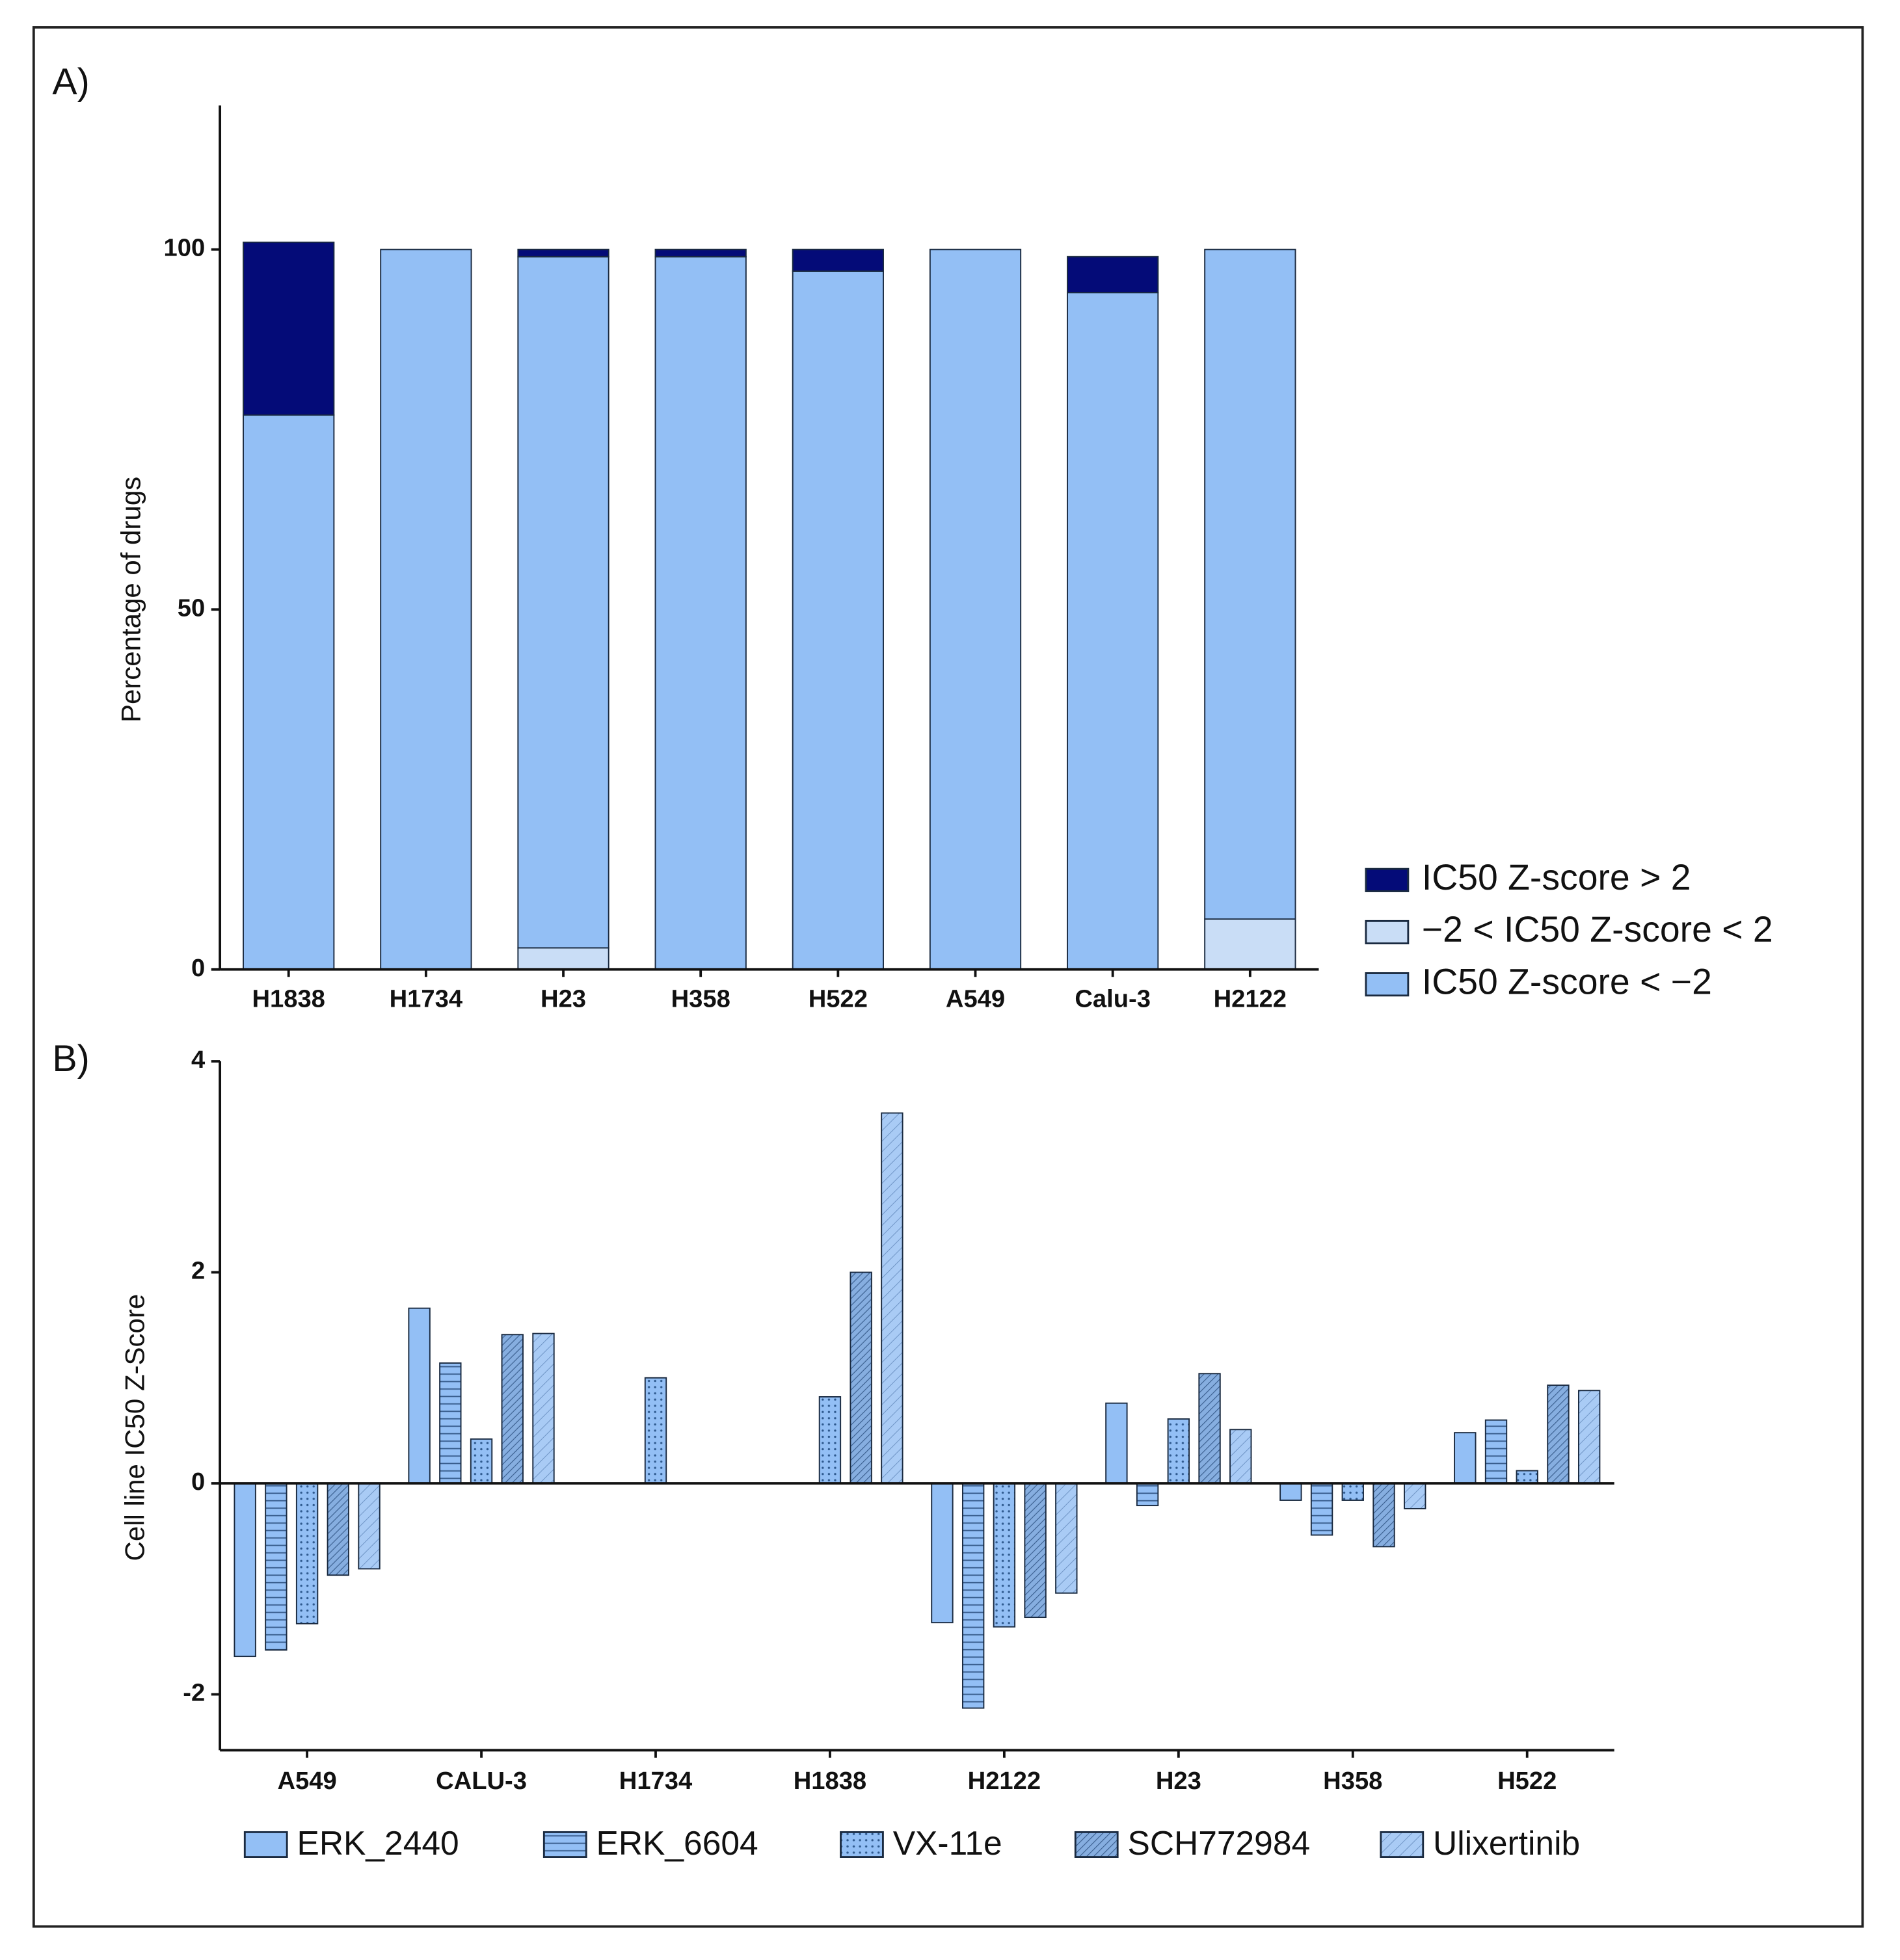 This screenshot has height=1960, width=1900. What do you see at coordinates (481, 1781) in the screenshot?
I see `x-tick-label: CALU-3` at bounding box center [481, 1781].